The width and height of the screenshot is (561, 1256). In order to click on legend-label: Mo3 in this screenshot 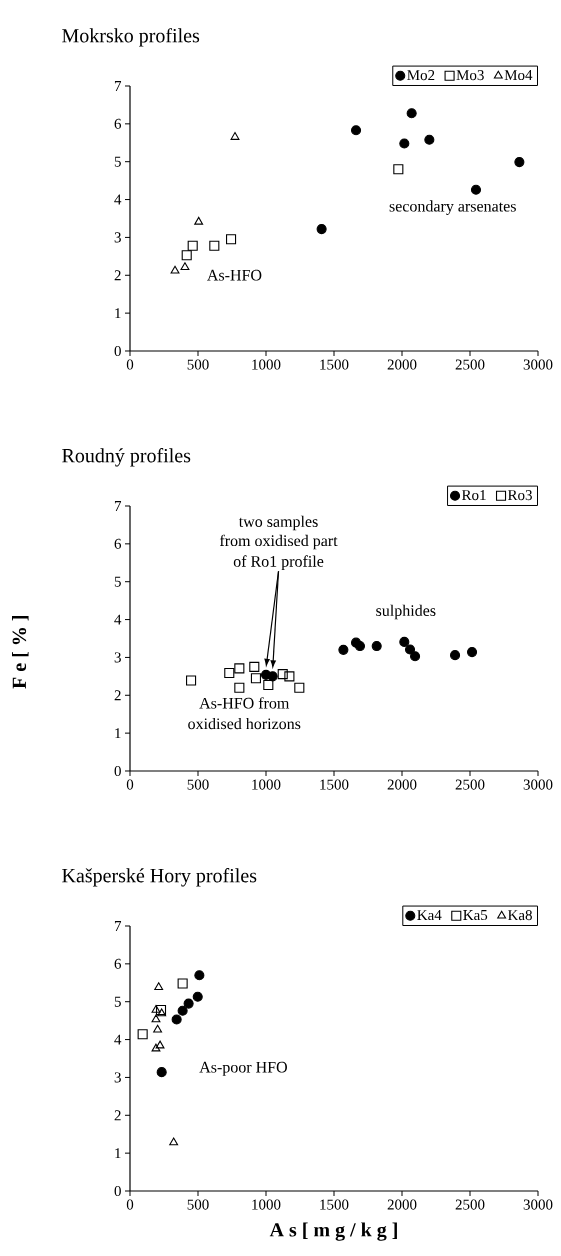, I will do `click(470, 75)`.